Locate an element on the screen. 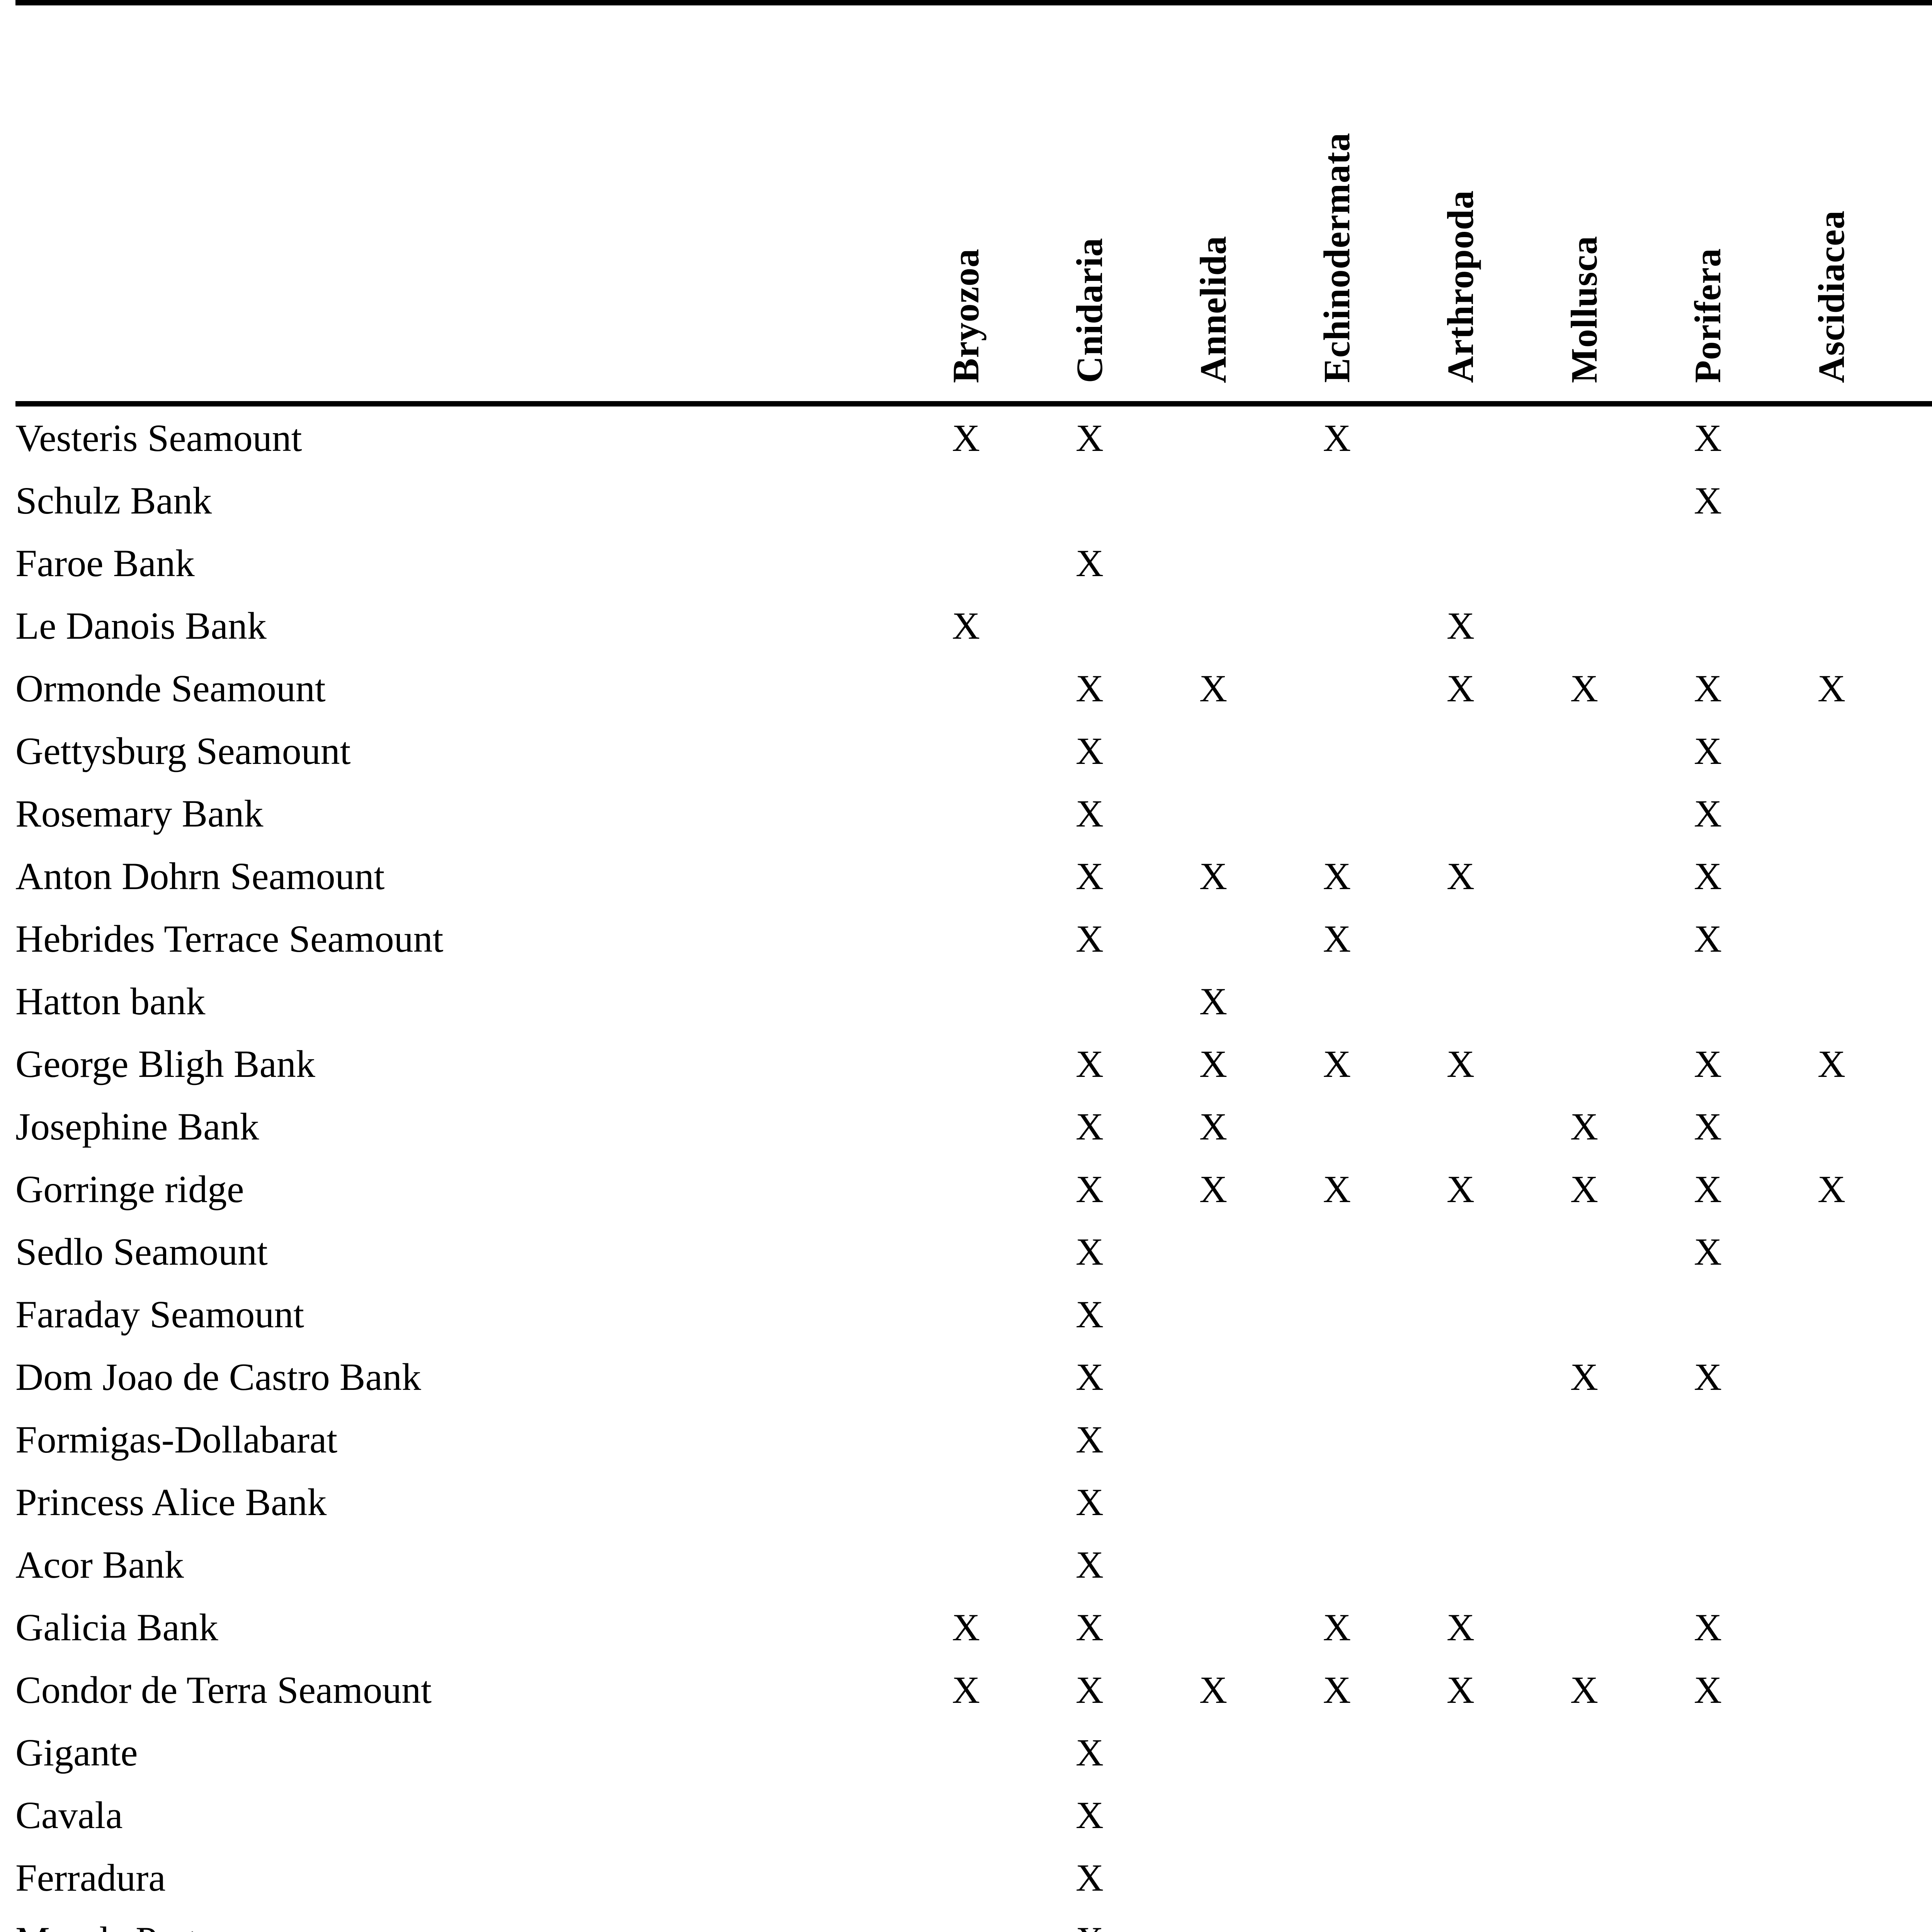 Image resolution: width=1932 pixels, height=1932 pixels. row-label: Acor Bank is located at coordinates (99, 1565).